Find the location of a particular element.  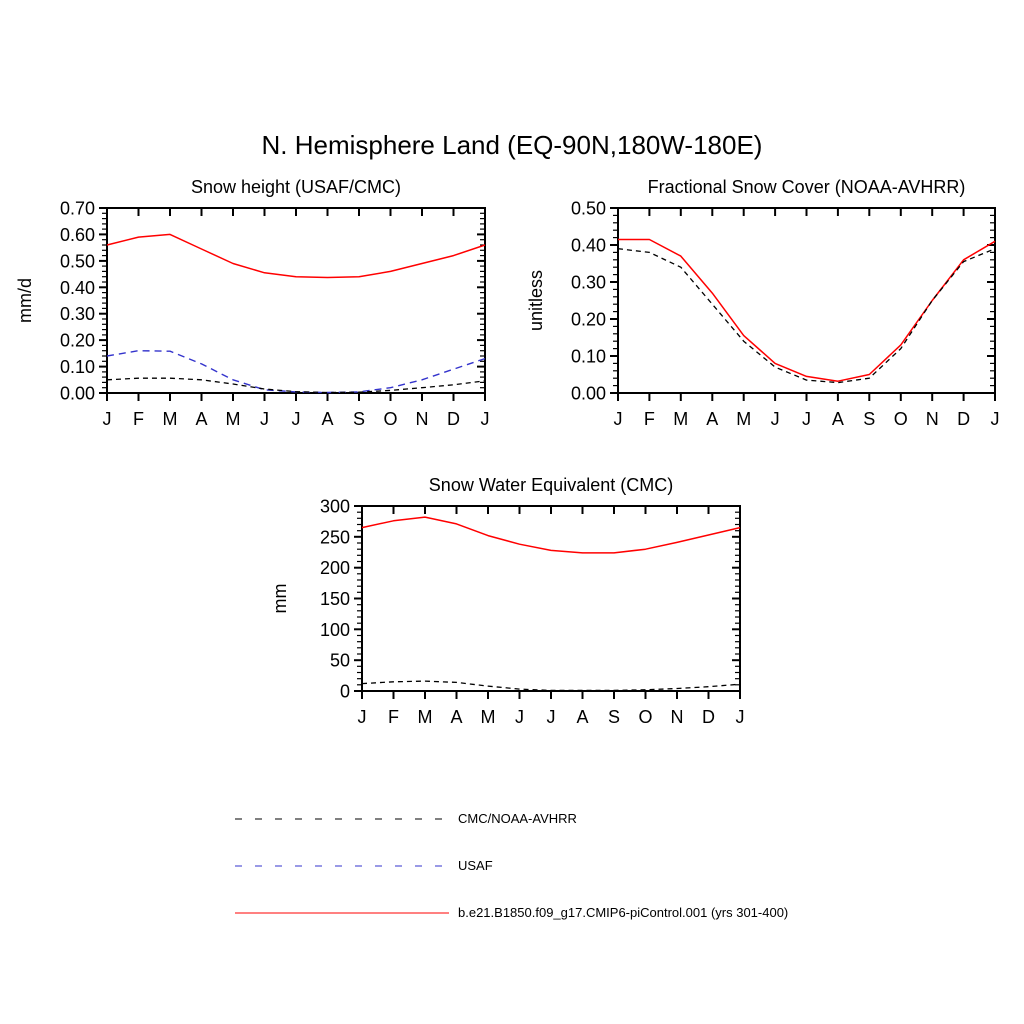

y-axis-label: mm is located at coordinates (280, 599).